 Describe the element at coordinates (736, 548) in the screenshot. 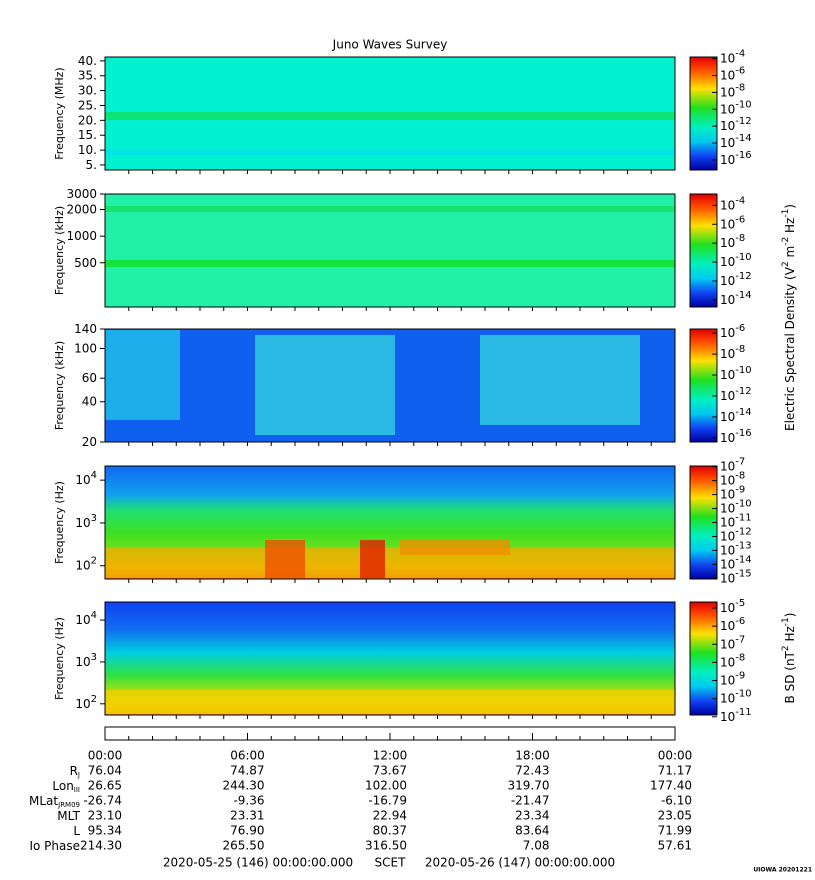

I see `colorbar-tick-label: 10⁻¹³` at that location.